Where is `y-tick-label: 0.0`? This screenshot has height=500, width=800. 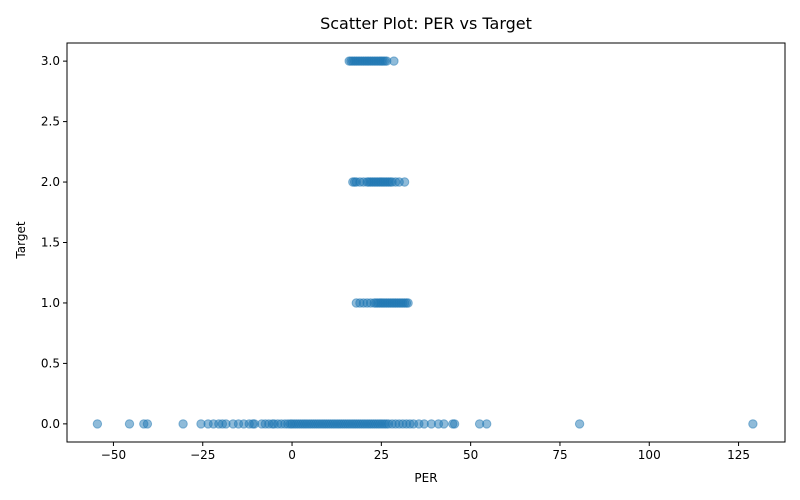
y-tick-label: 0.0 is located at coordinates (50, 424).